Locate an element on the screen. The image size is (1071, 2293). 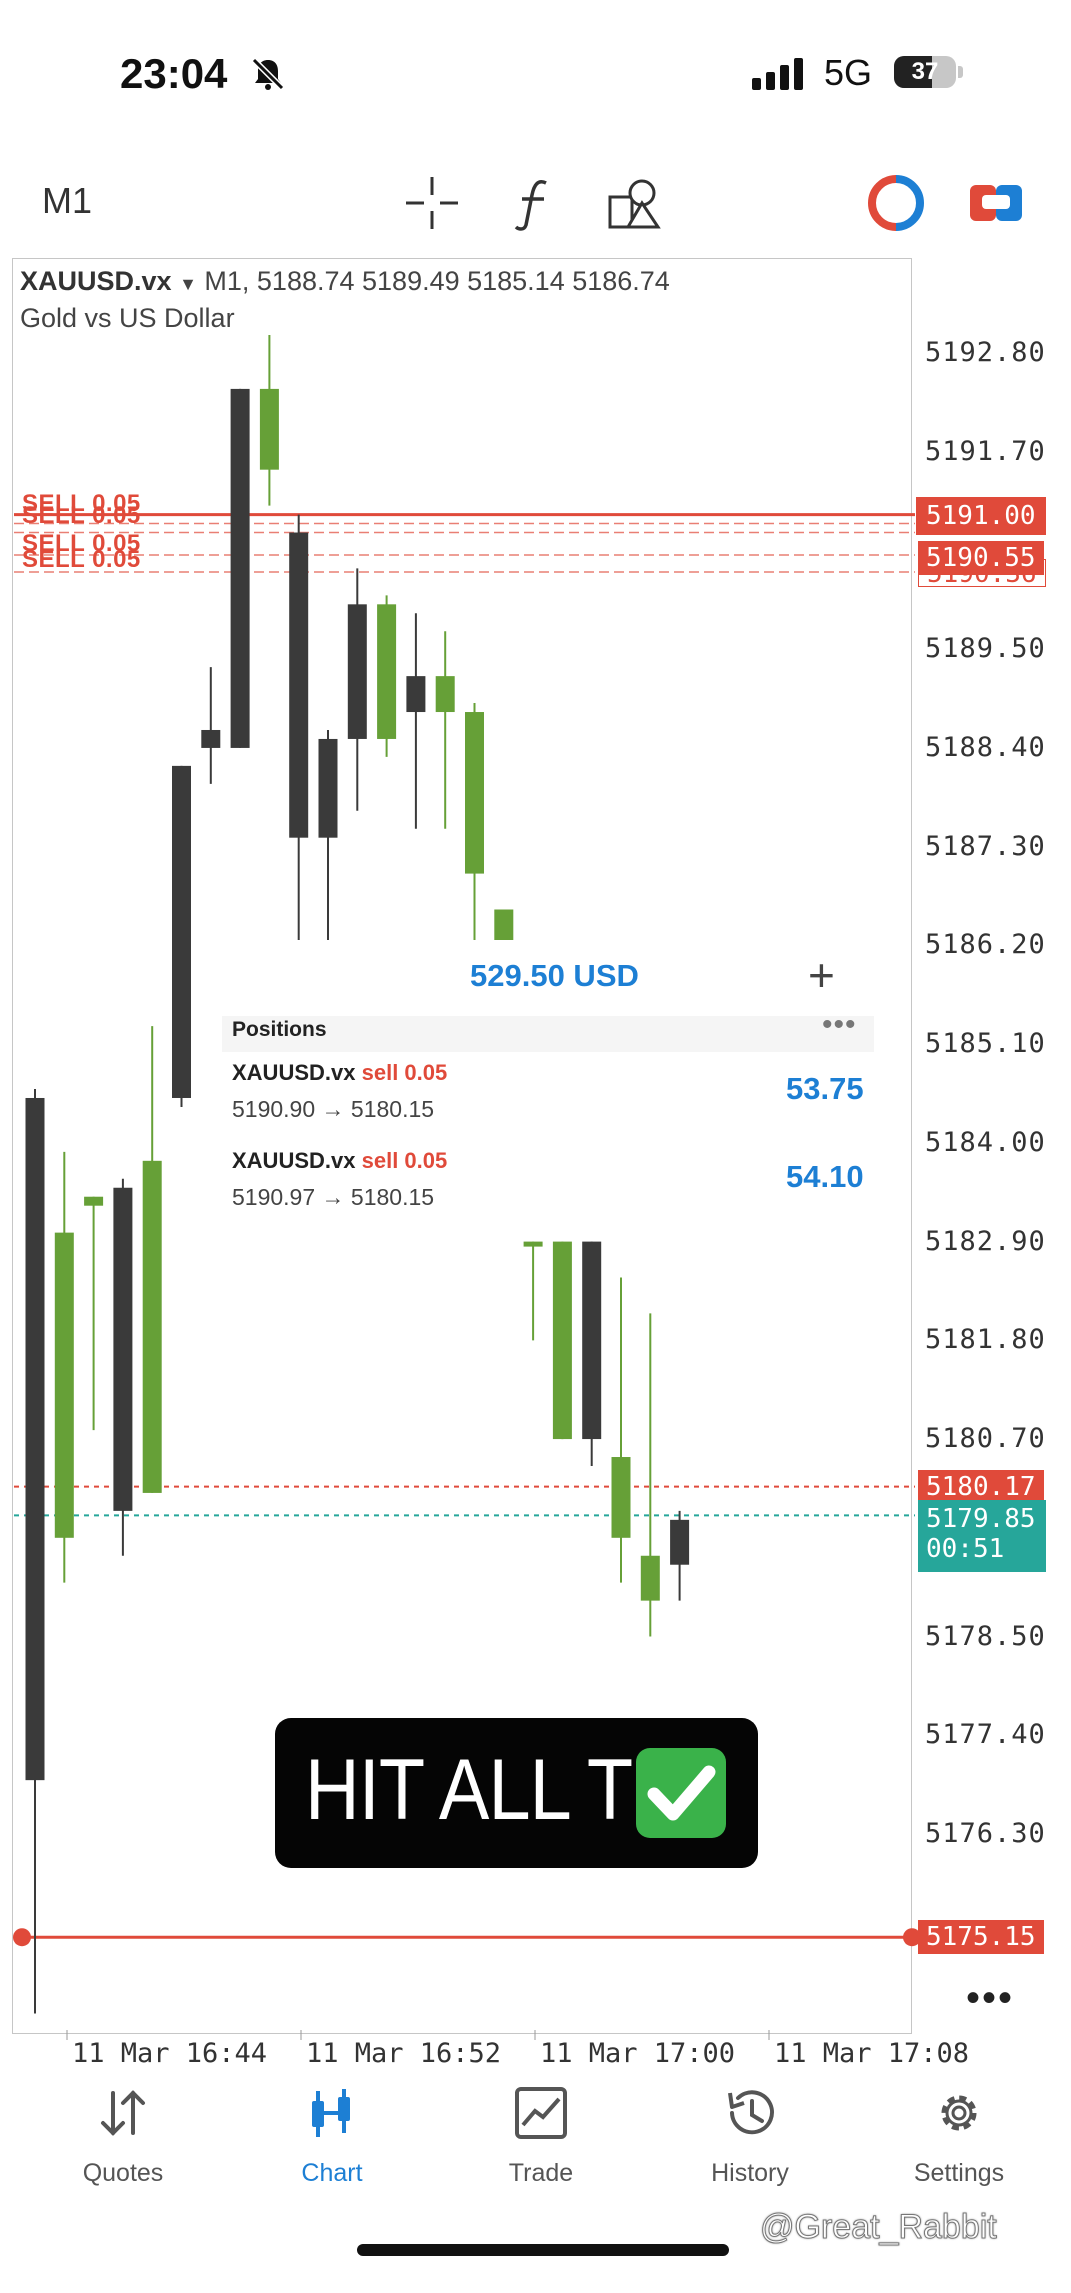
price-tick-label: 5177.40 is located at coordinates (985, 1735).